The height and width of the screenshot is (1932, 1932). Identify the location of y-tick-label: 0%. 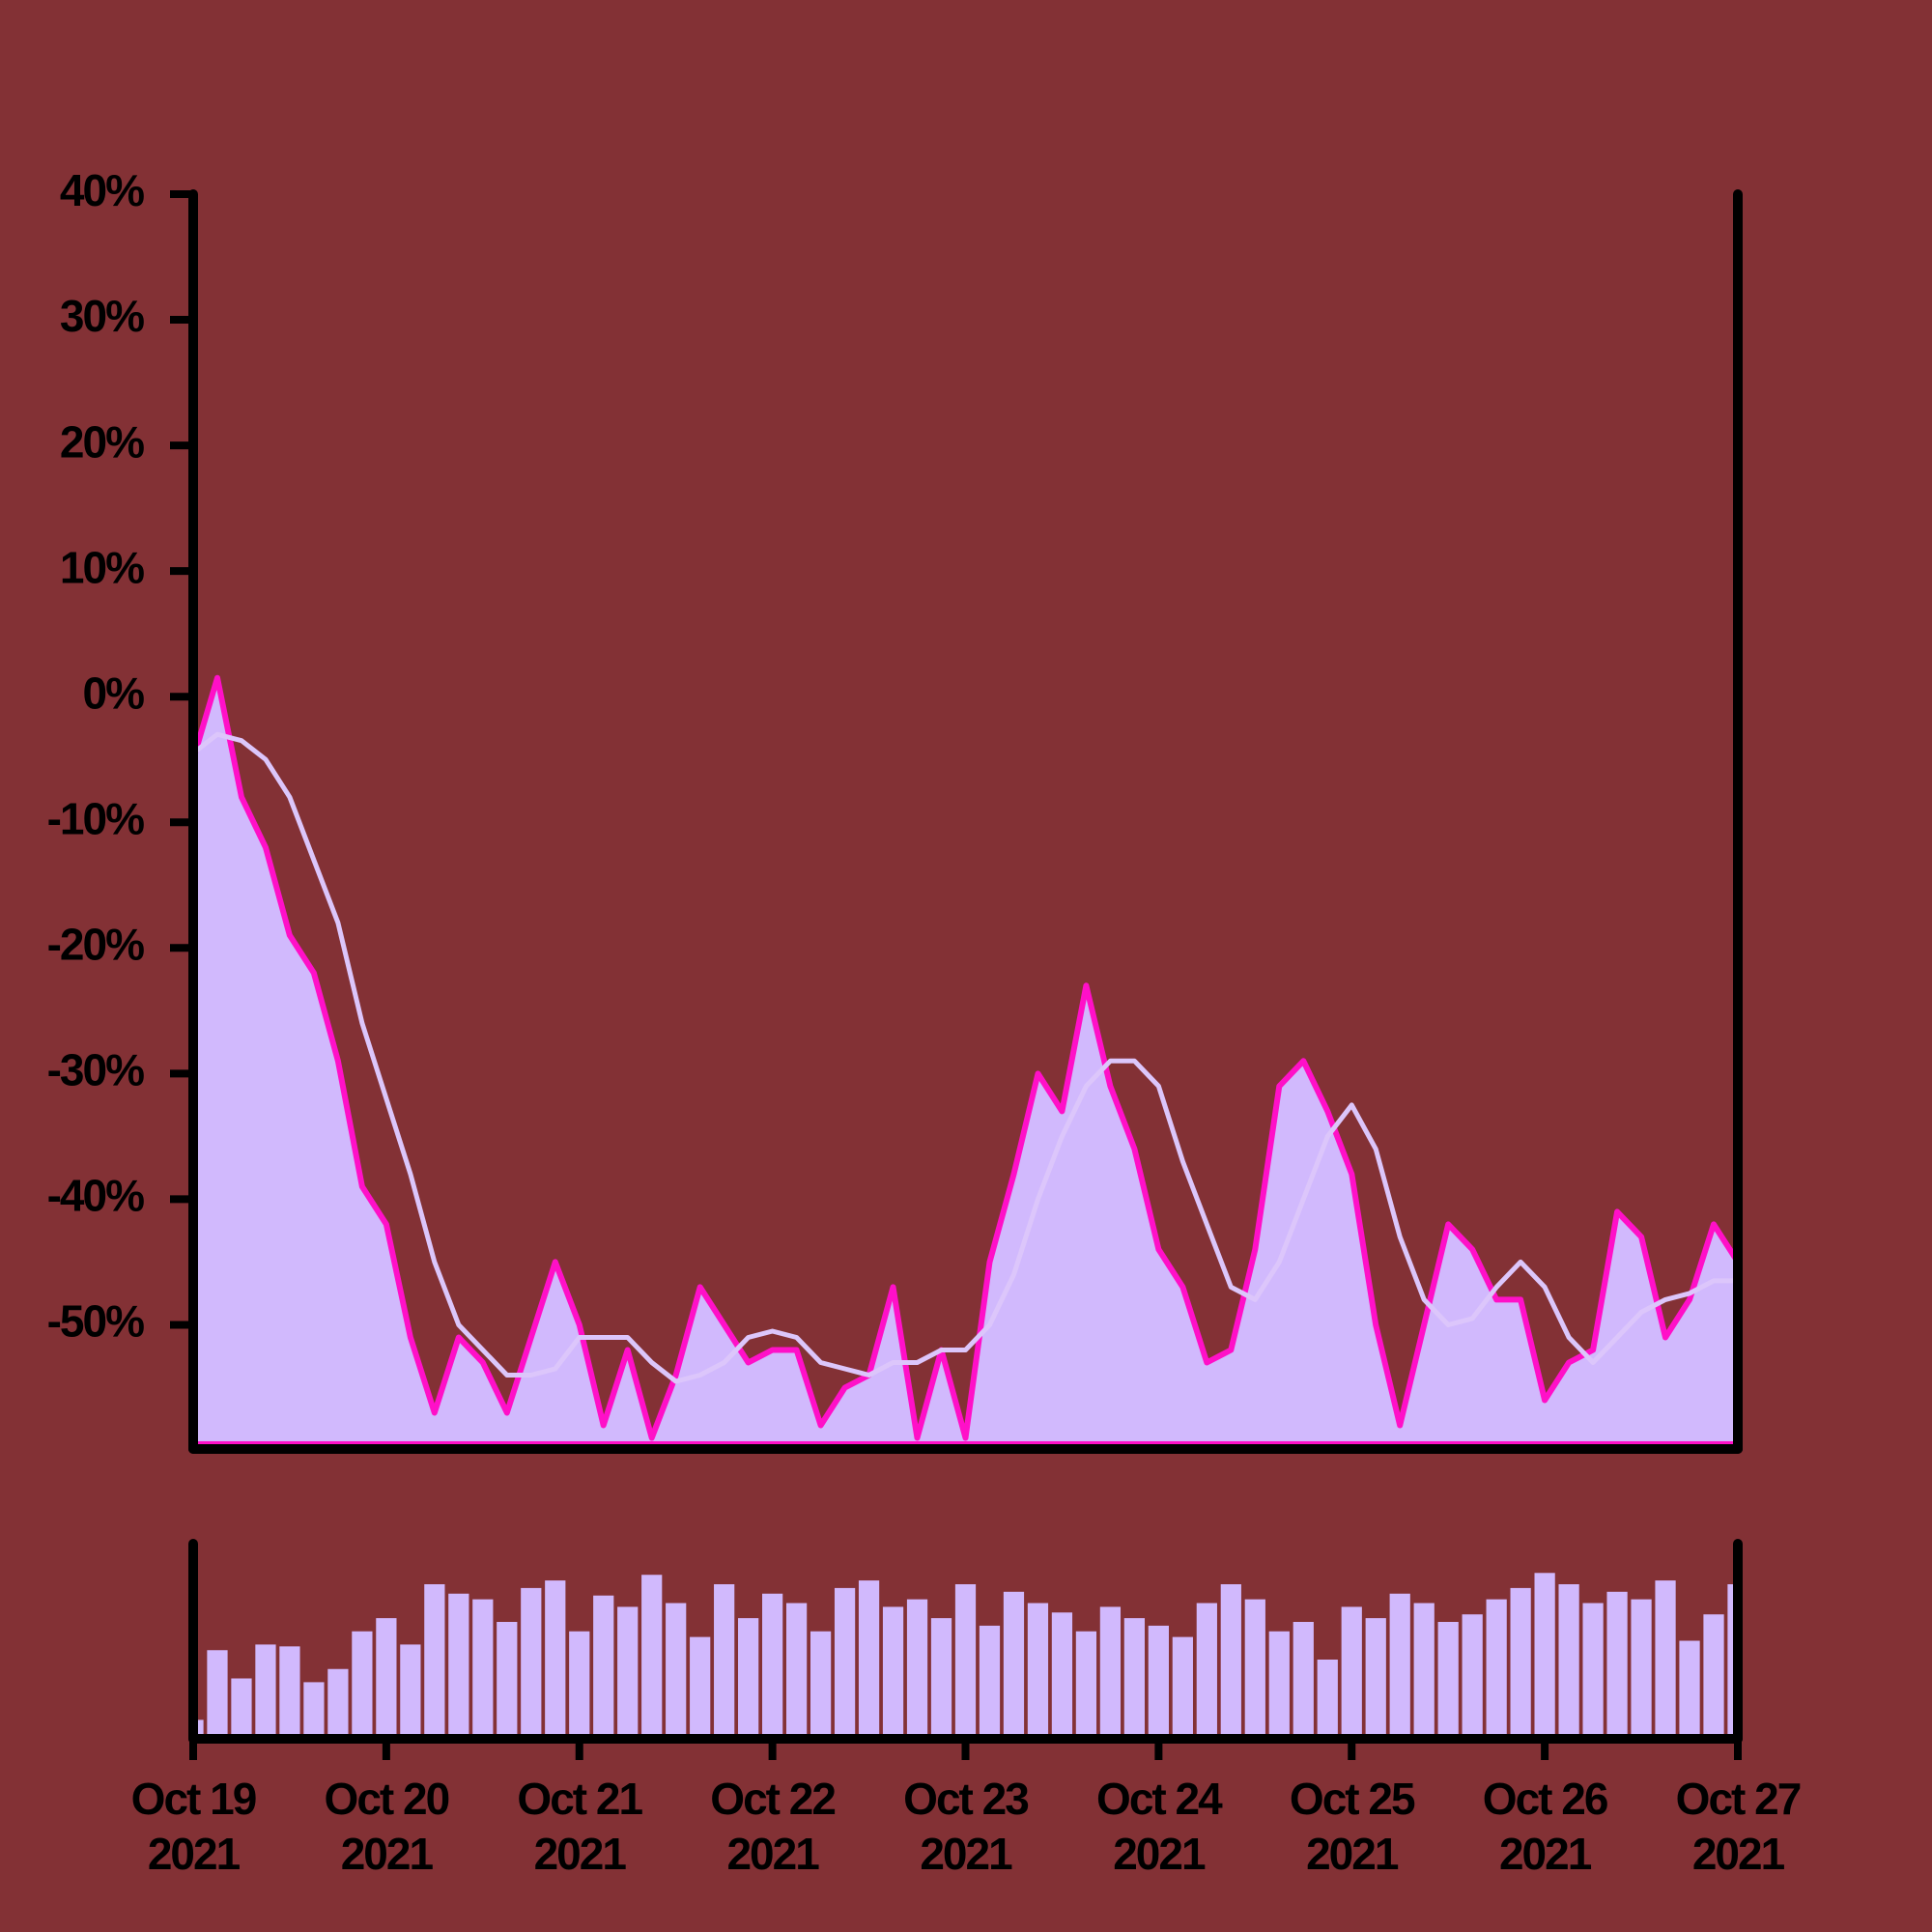
(114, 693).